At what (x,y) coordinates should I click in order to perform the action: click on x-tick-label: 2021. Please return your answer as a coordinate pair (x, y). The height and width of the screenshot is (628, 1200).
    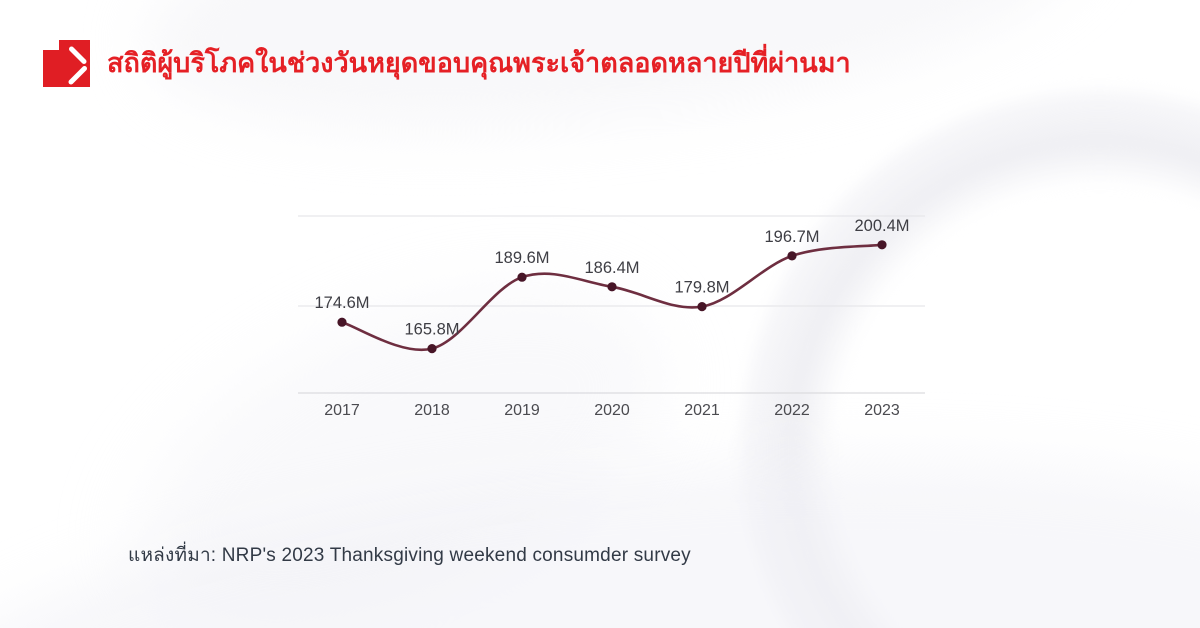
    Looking at the image, I should click on (702, 410).